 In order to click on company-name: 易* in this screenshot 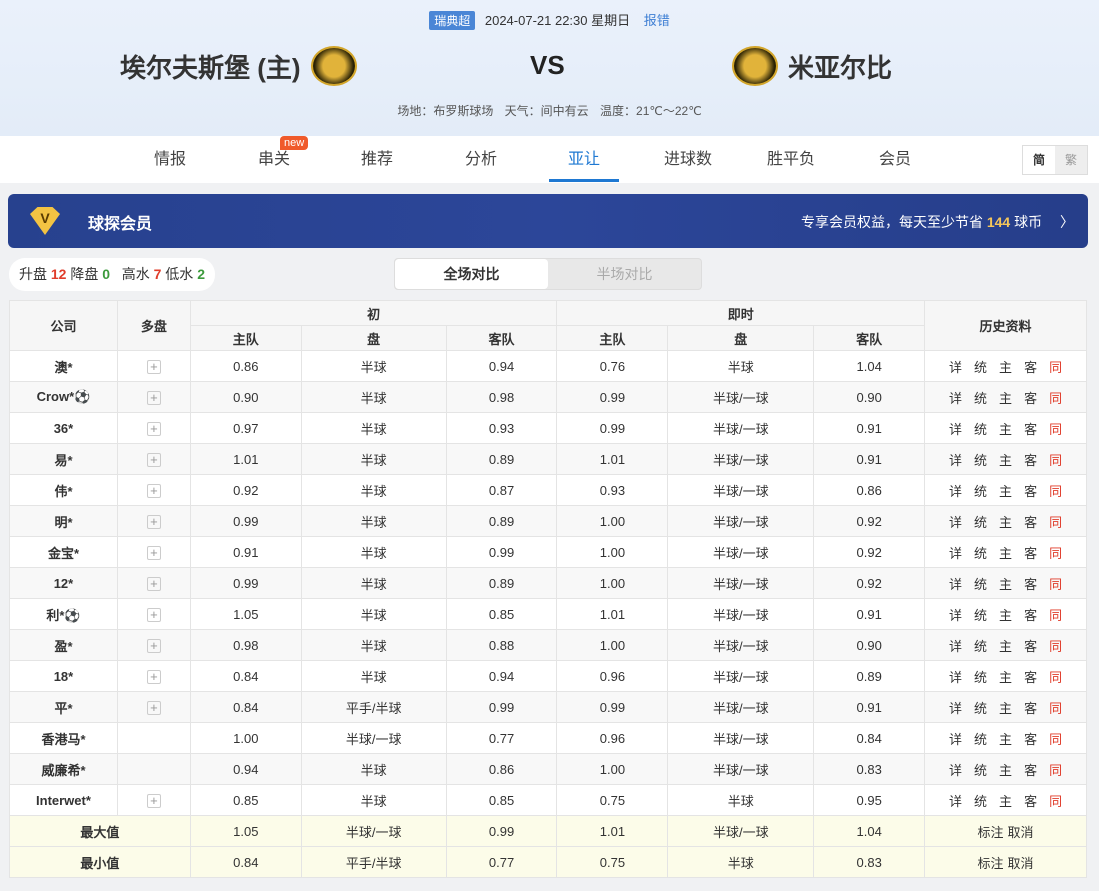, I will do `click(63, 459)`.